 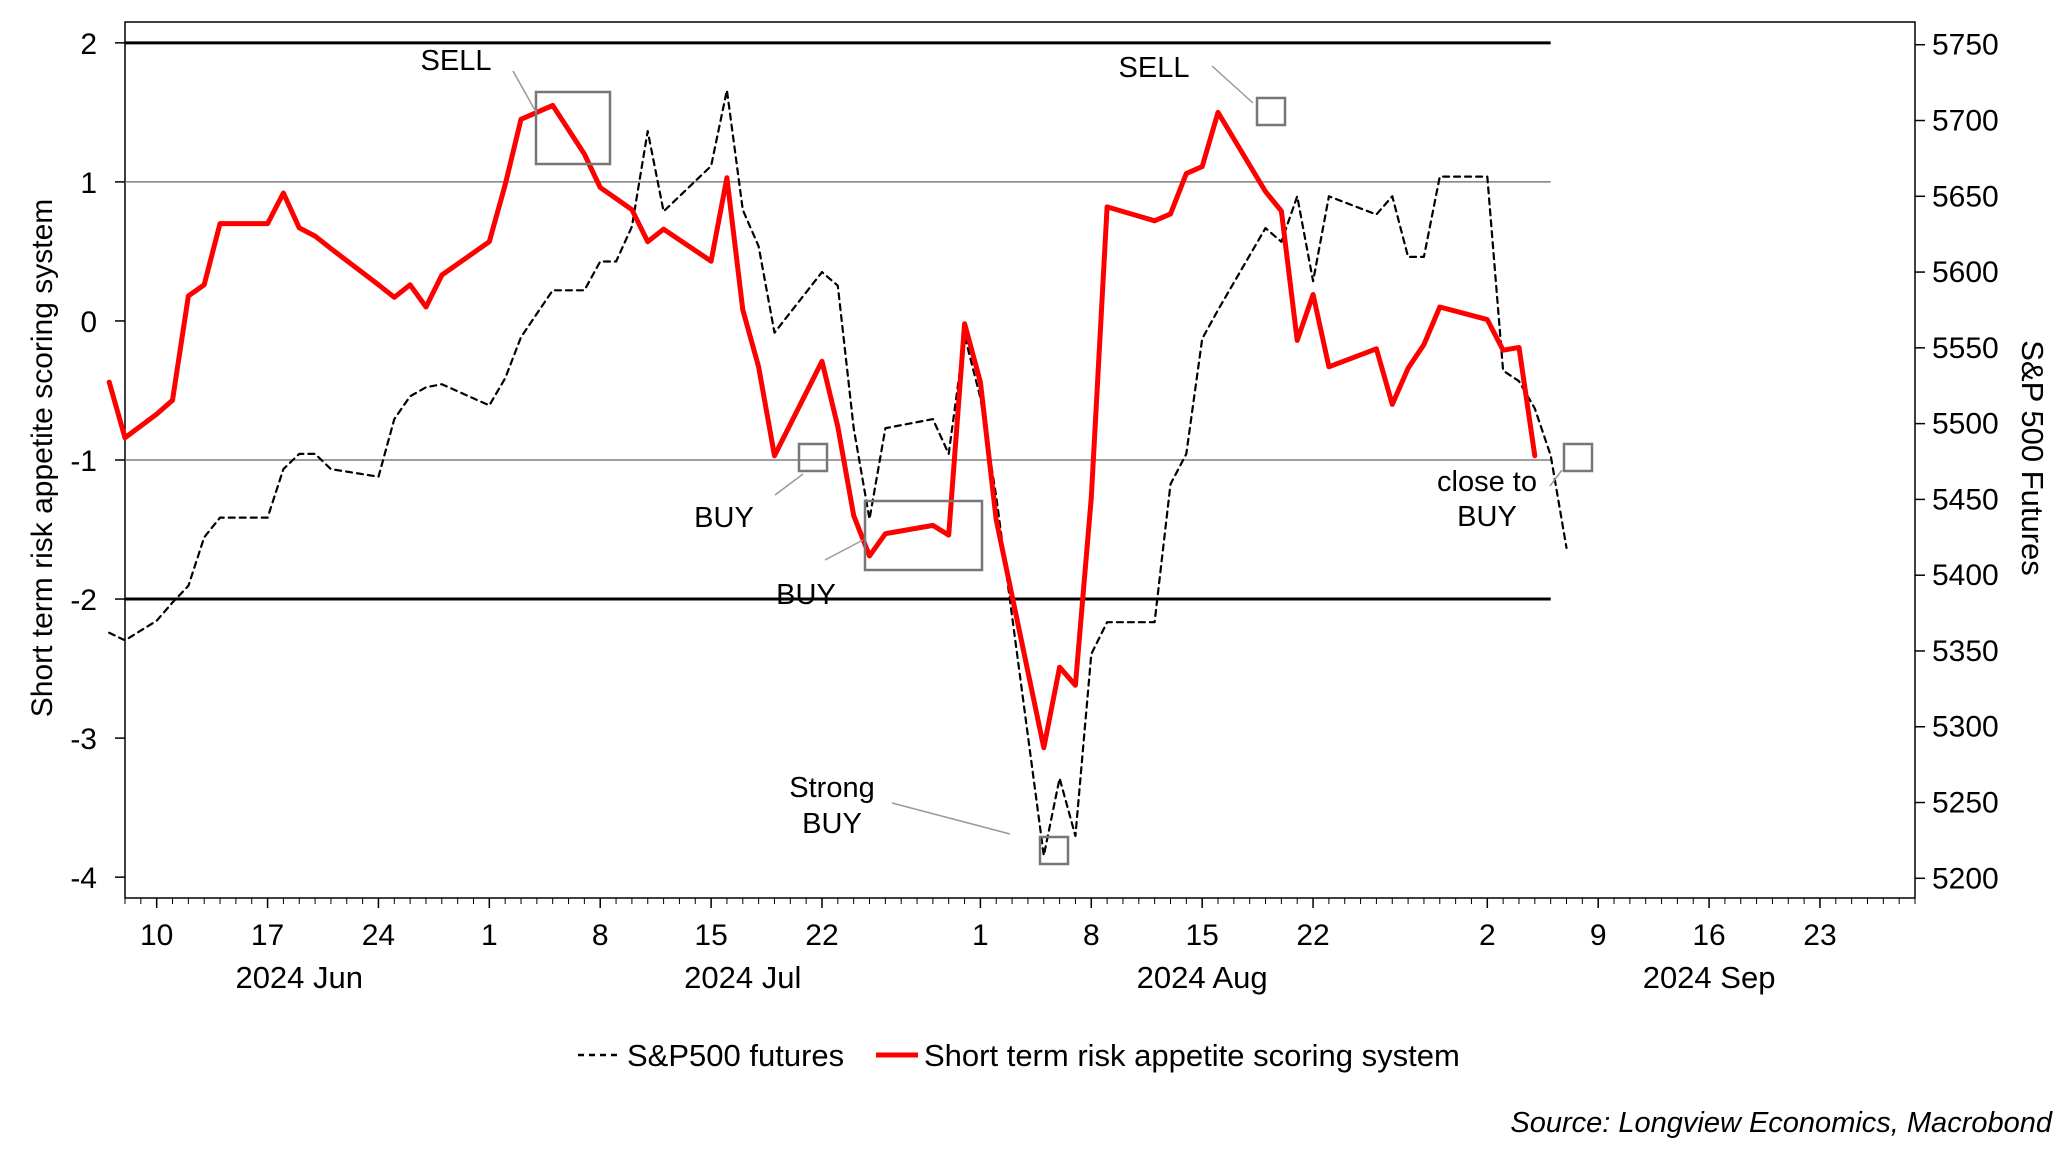 What do you see at coordinates (1965, 424) in the screenshot?
I see `right-tick-label: 5500` at bounding box center [1965, 424].